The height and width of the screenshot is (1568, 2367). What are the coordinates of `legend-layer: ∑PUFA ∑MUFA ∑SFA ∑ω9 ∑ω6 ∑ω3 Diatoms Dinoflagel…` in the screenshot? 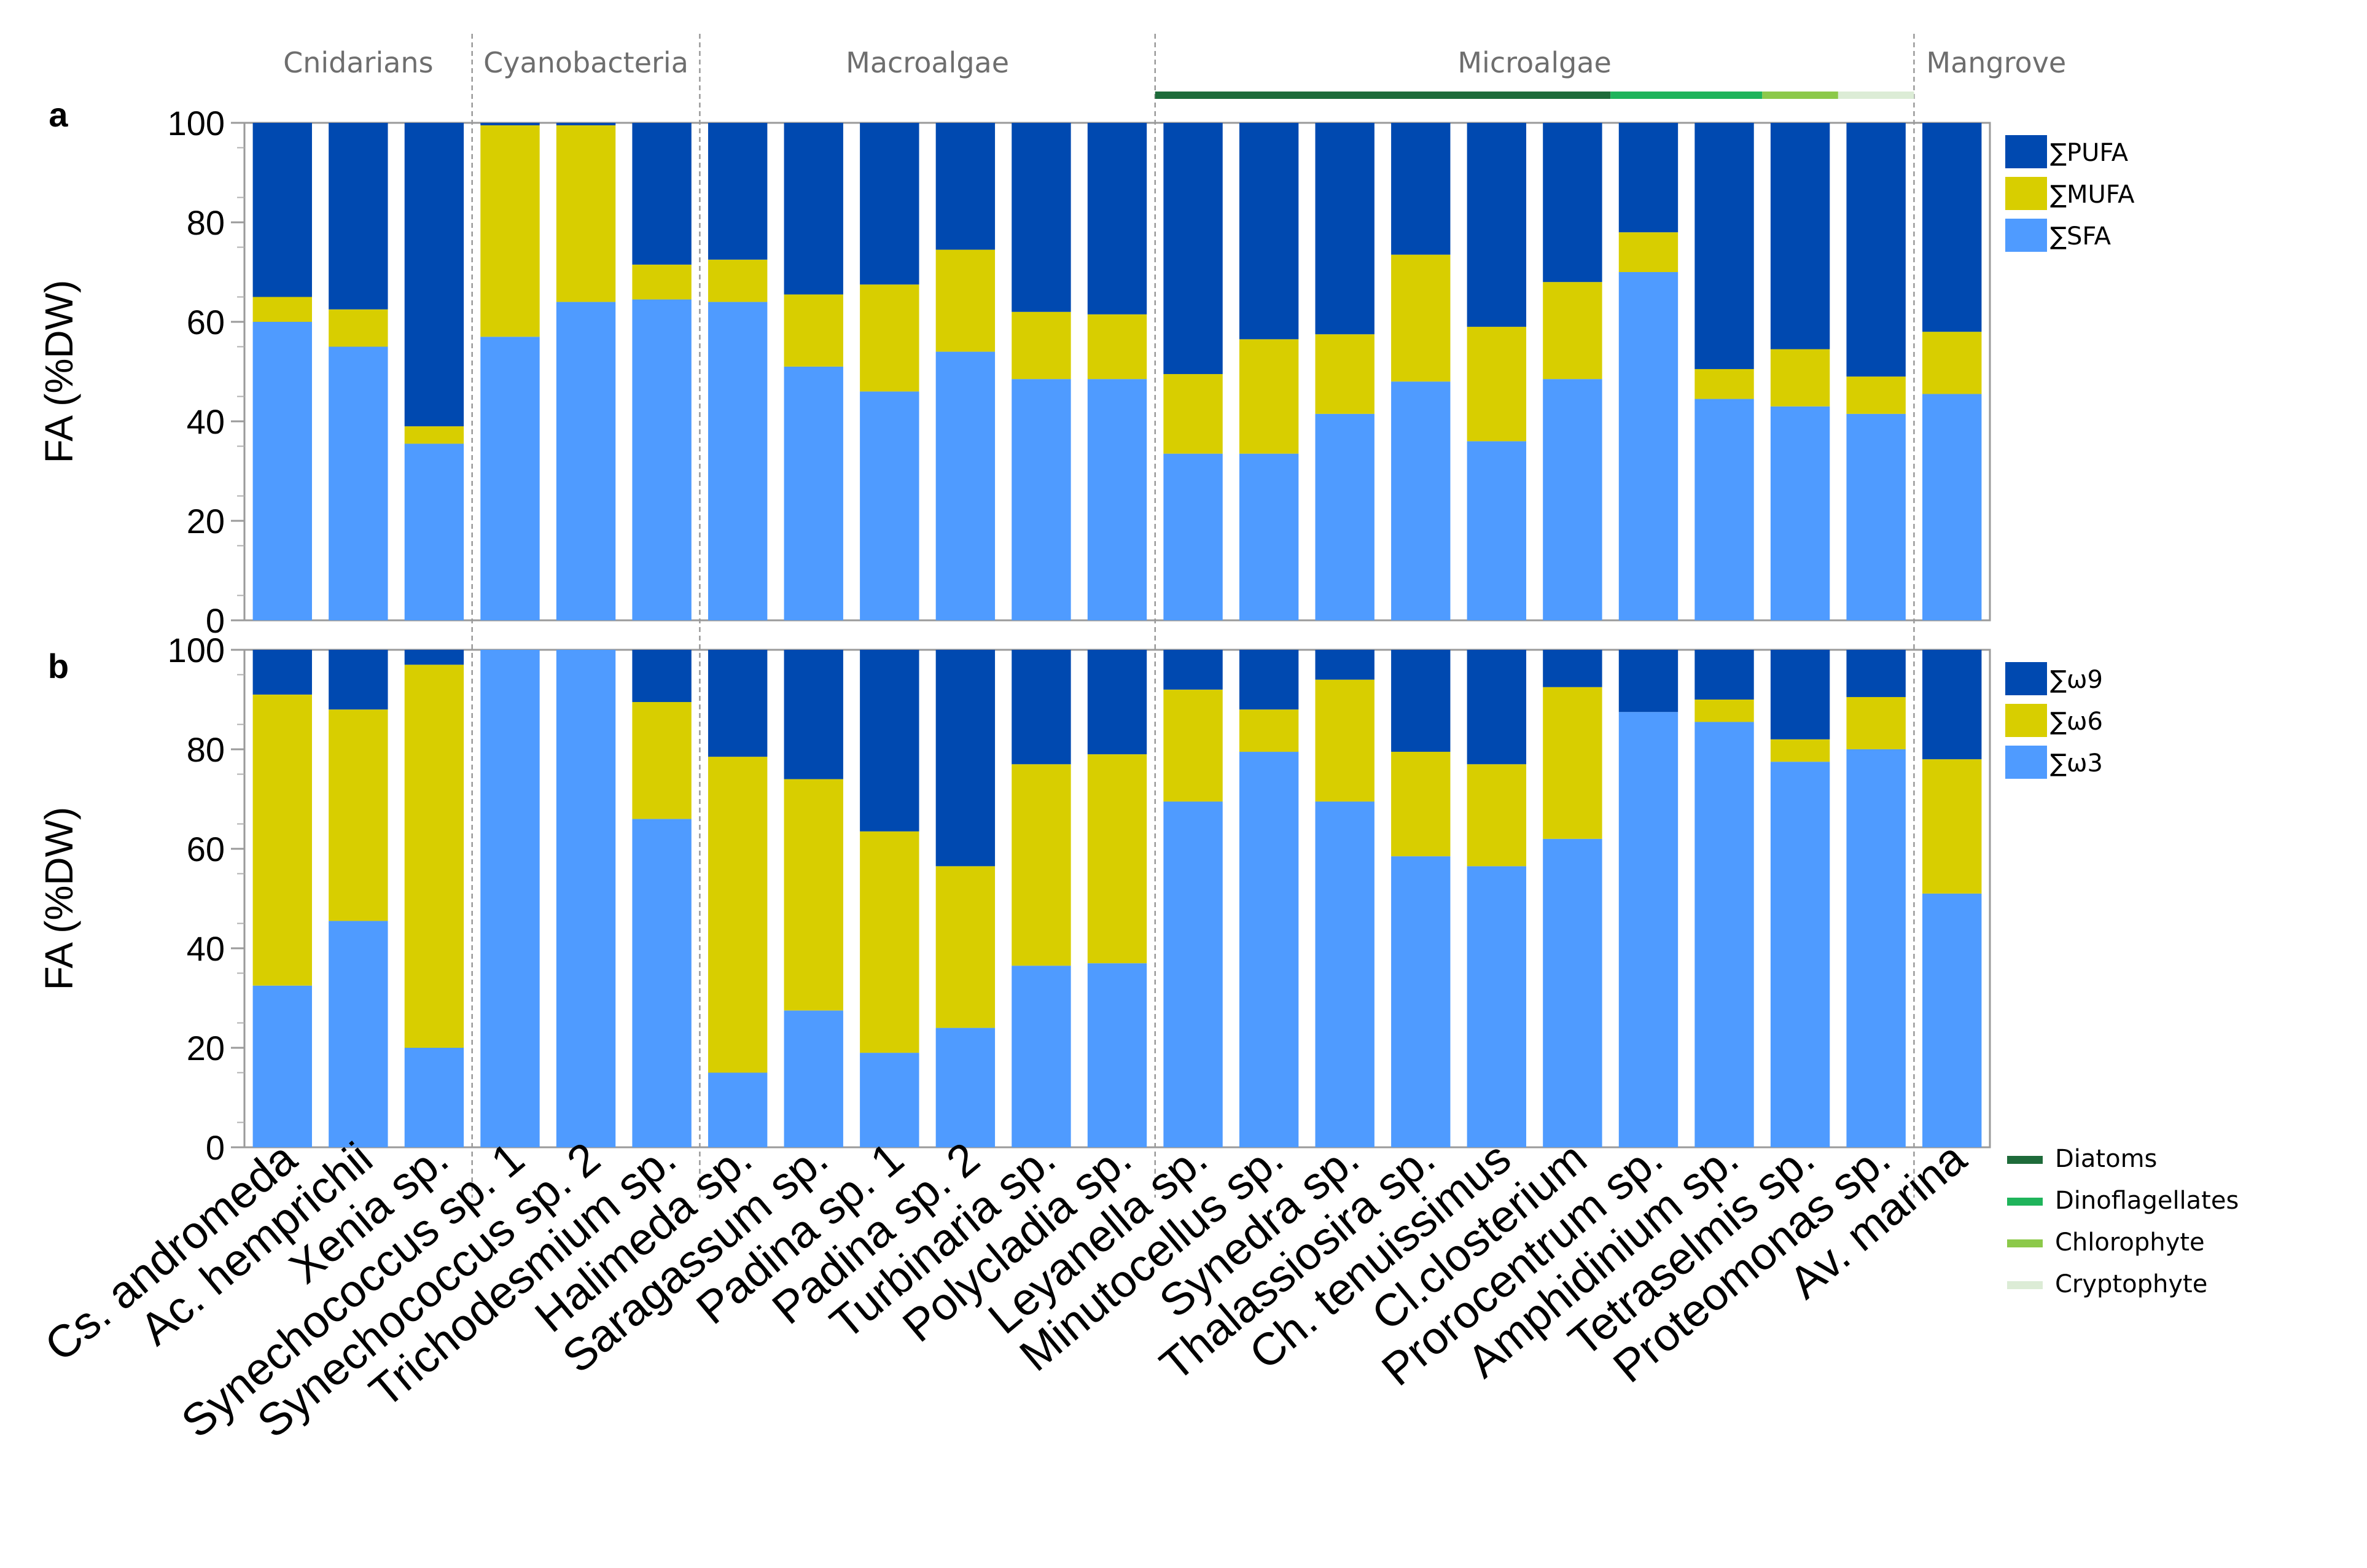 It's located at (2122, 716).